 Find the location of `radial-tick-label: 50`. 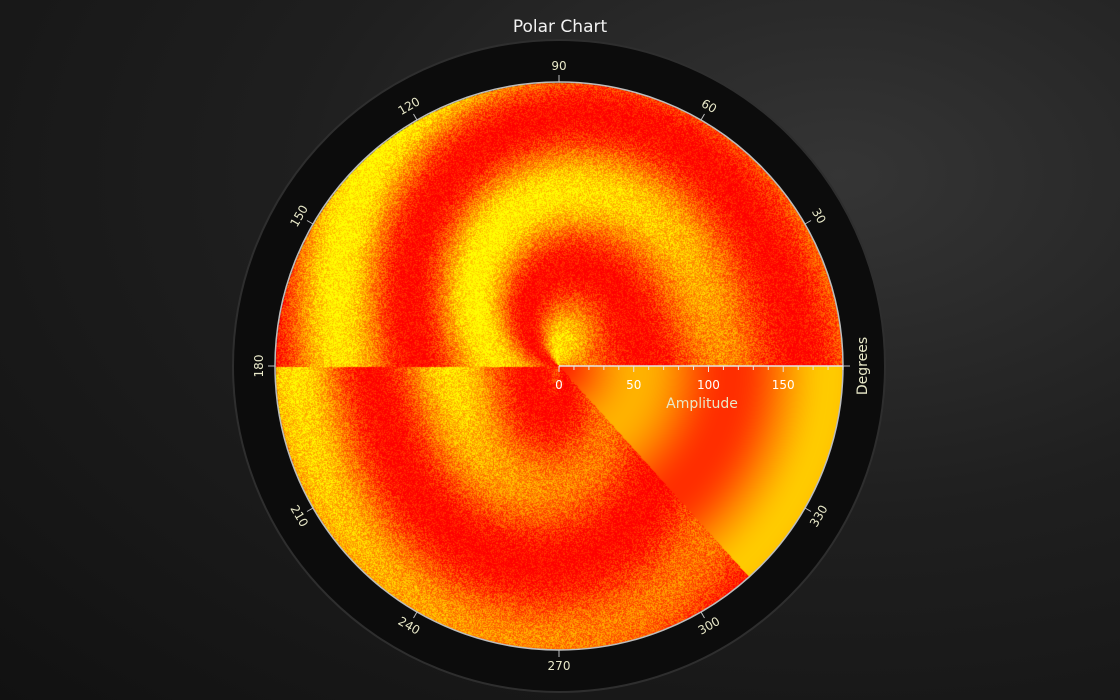

radial-tick-label: 50 is located at coordinates (633, 385).